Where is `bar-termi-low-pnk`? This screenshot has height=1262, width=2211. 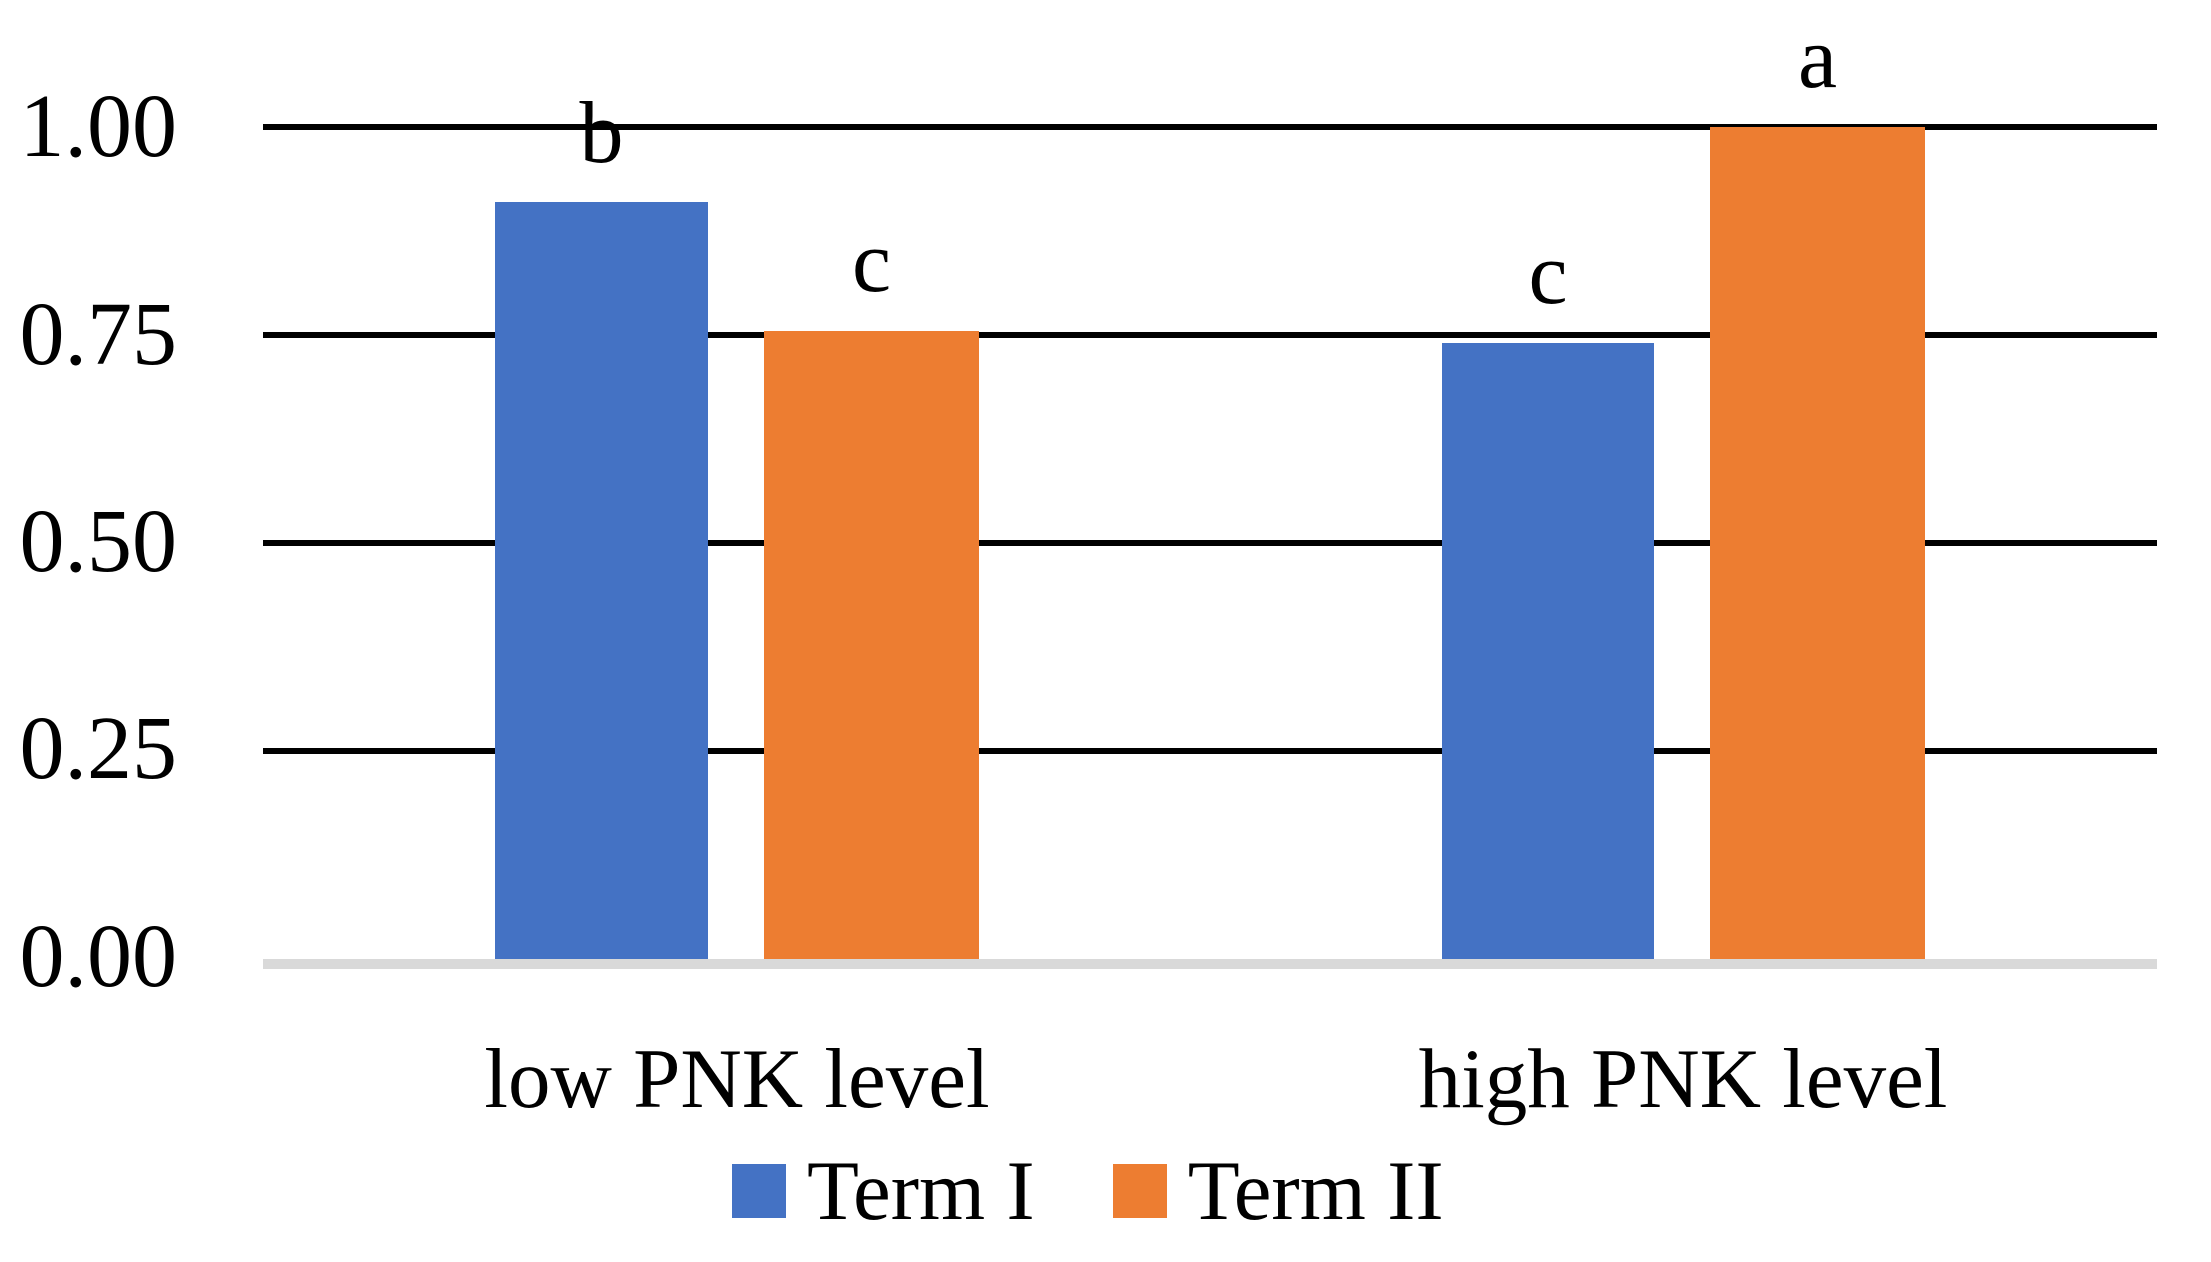 bar-termi-low-pnk is located at coordinates (601, 580).